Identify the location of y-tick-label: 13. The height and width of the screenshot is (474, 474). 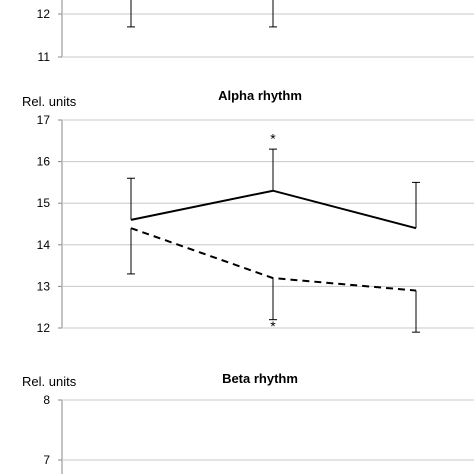
(44, 286).